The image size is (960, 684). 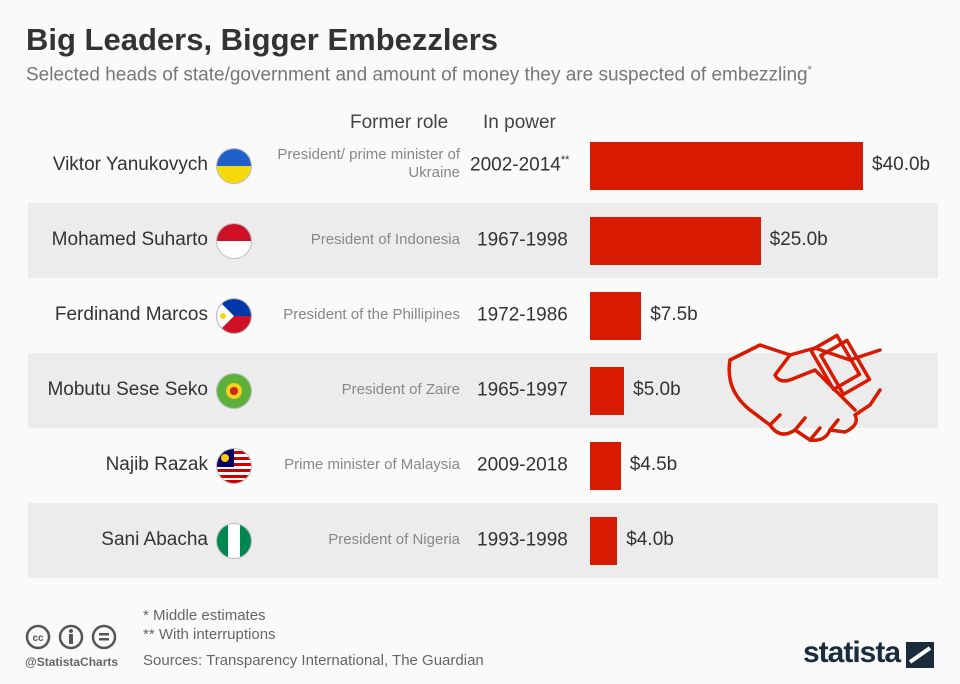 I want to click on years-in-power: 2002-2014**, so click(x=519, y=165).